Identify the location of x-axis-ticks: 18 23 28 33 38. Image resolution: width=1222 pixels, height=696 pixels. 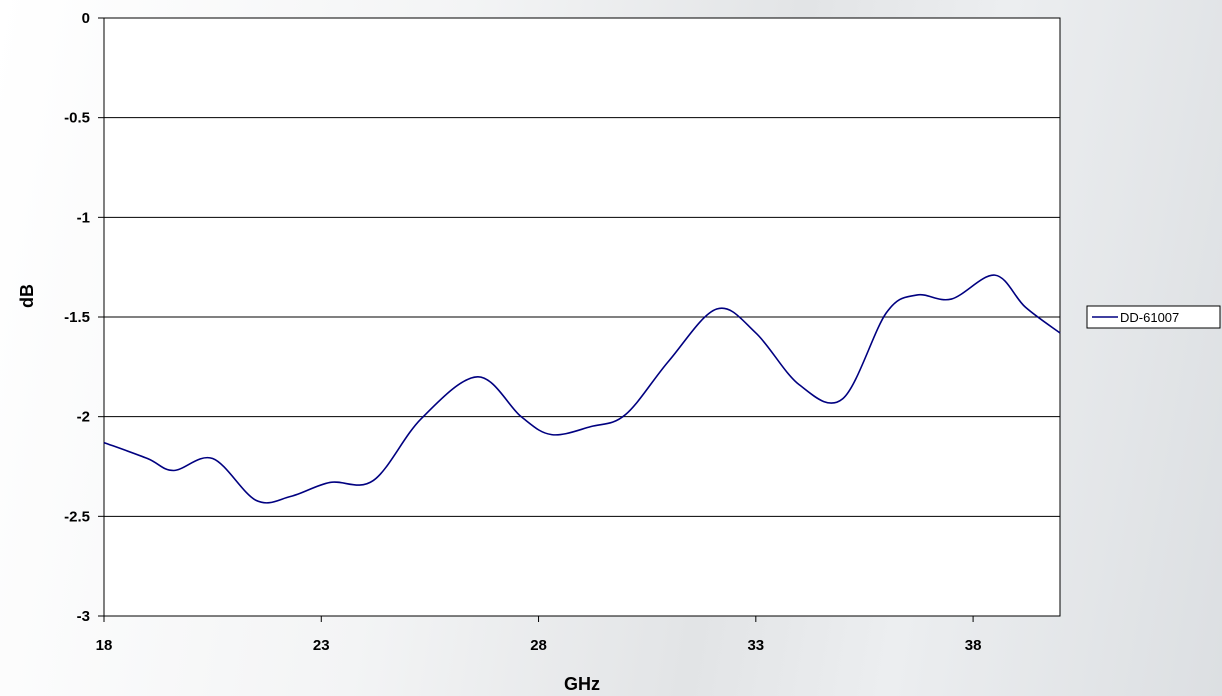
(539, 635).